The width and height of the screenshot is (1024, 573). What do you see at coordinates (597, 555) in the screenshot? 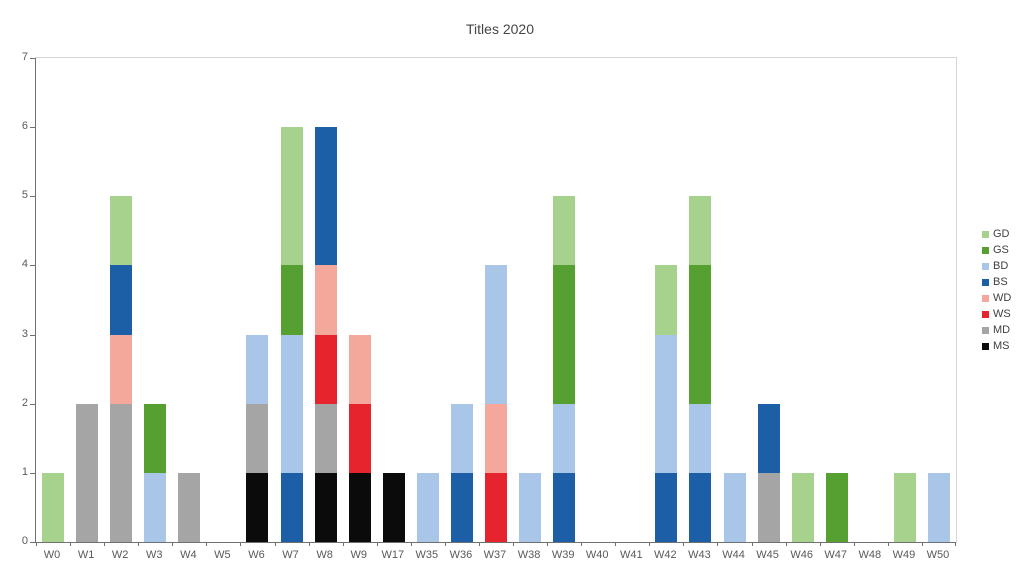
I see `x-axis-label: W40` at bounding box center [597, 555].